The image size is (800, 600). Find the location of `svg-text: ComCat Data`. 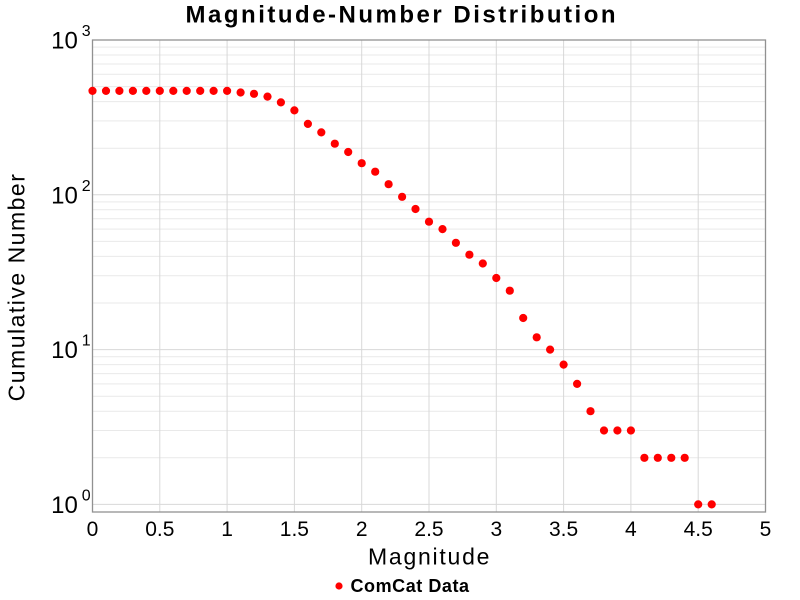

svg-text: ComCat Data is located at coordinates (411, 586).